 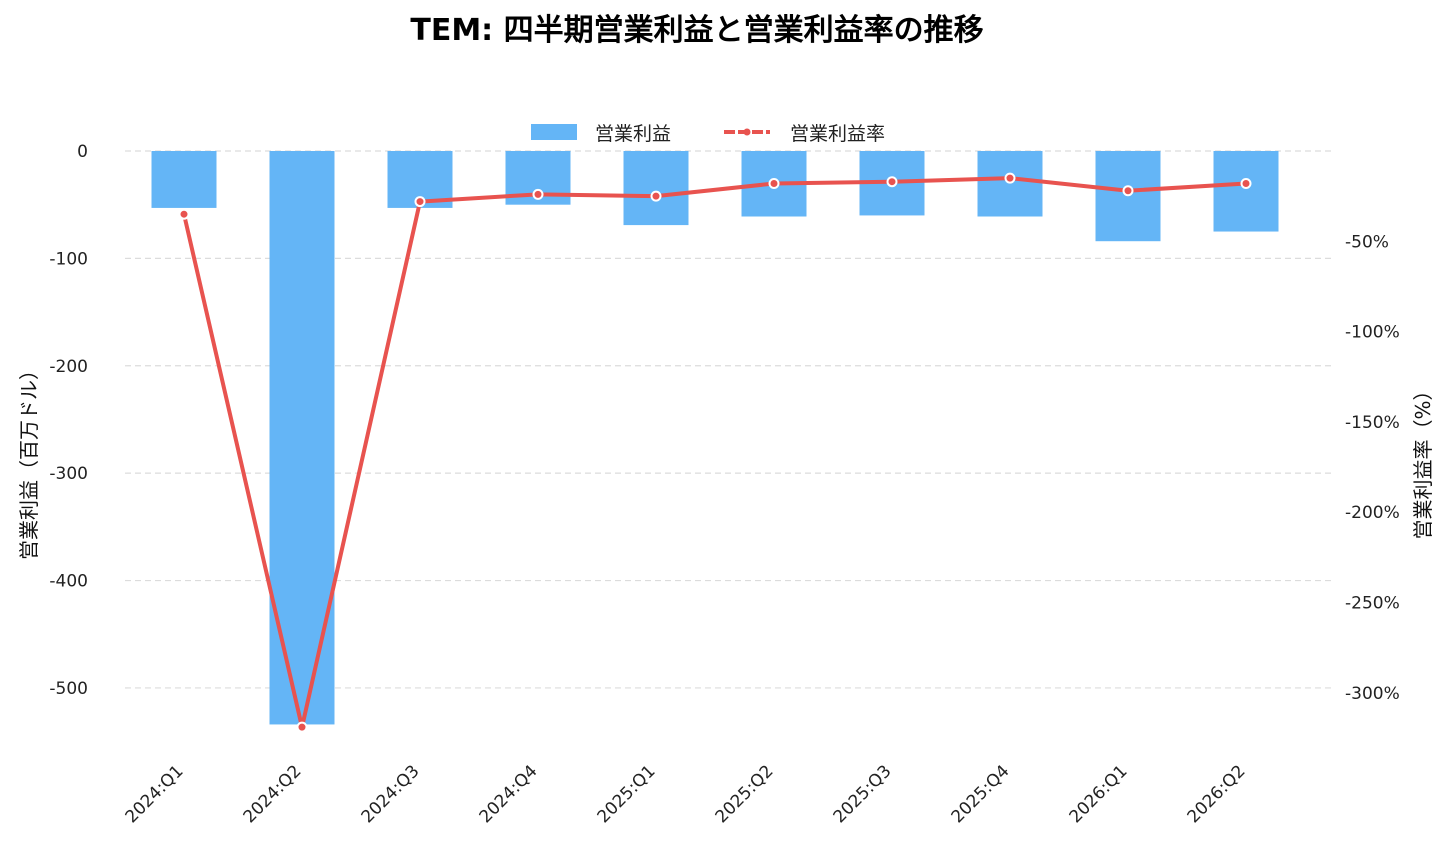 What do you see at coordinates (82, 152) in the screenshot?
I see `left-tick-label: 0` at bounding box center [82, 152].